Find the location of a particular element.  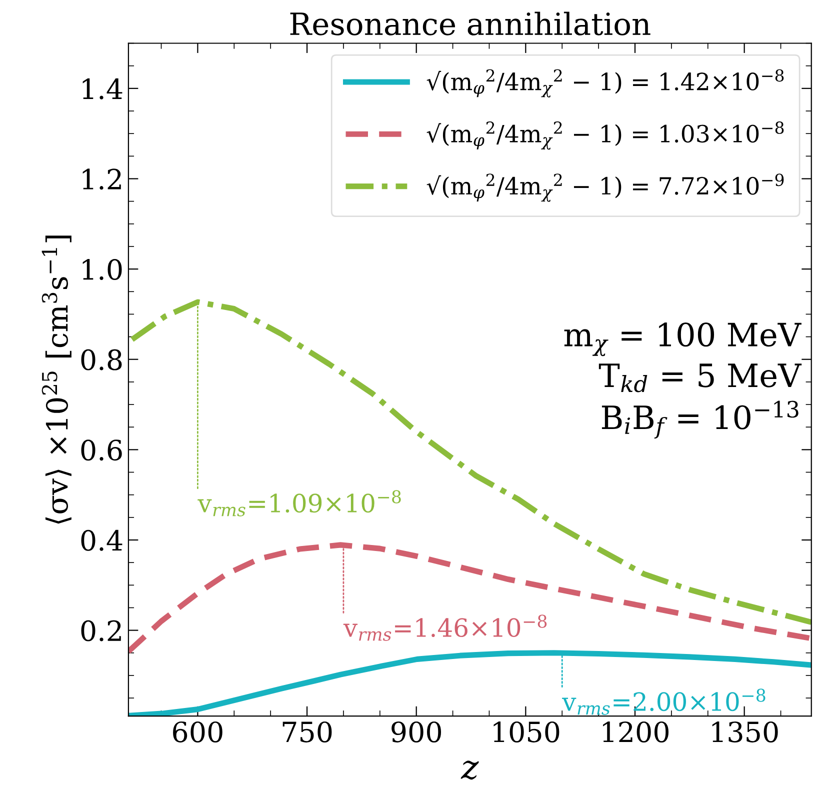

annotation: v$_{rms}$=2.00×10$^{−8}$ is located at coordinates (664, 701).